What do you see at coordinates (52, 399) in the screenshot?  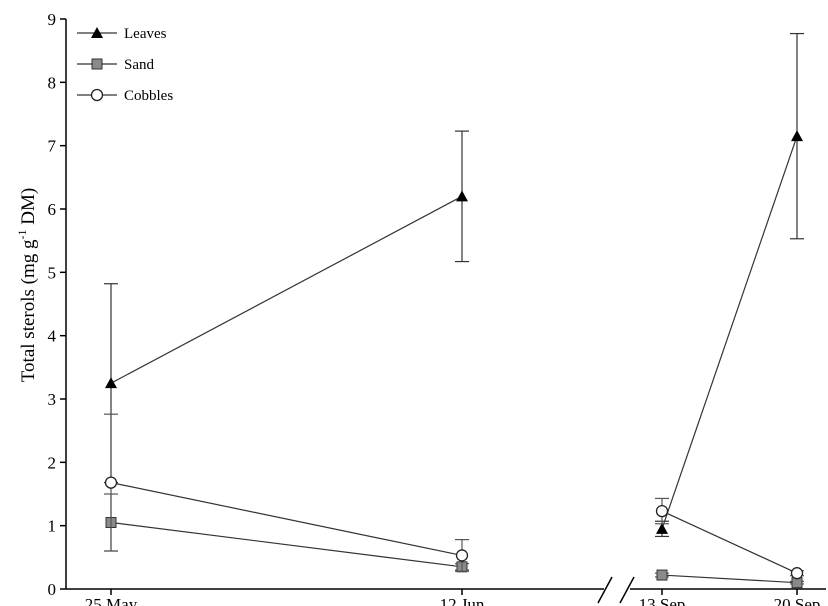 I see `y-tick-label: 3` at bounding box center [52, 399].